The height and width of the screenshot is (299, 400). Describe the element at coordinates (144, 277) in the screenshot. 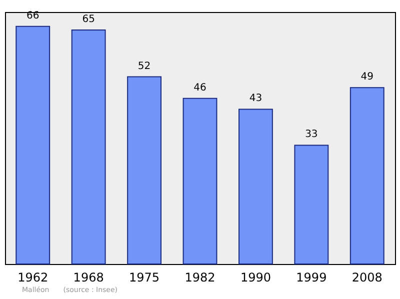

I see `x-tick-label: 1975` at that location.